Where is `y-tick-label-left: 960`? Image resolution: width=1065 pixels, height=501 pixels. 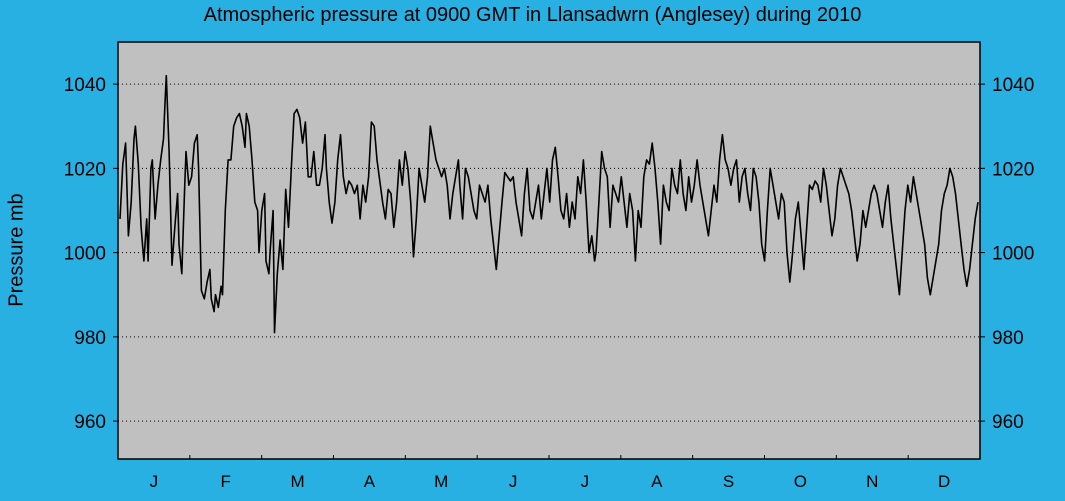 y-tick-label-left: 960 is located at coordinates (90, 422).